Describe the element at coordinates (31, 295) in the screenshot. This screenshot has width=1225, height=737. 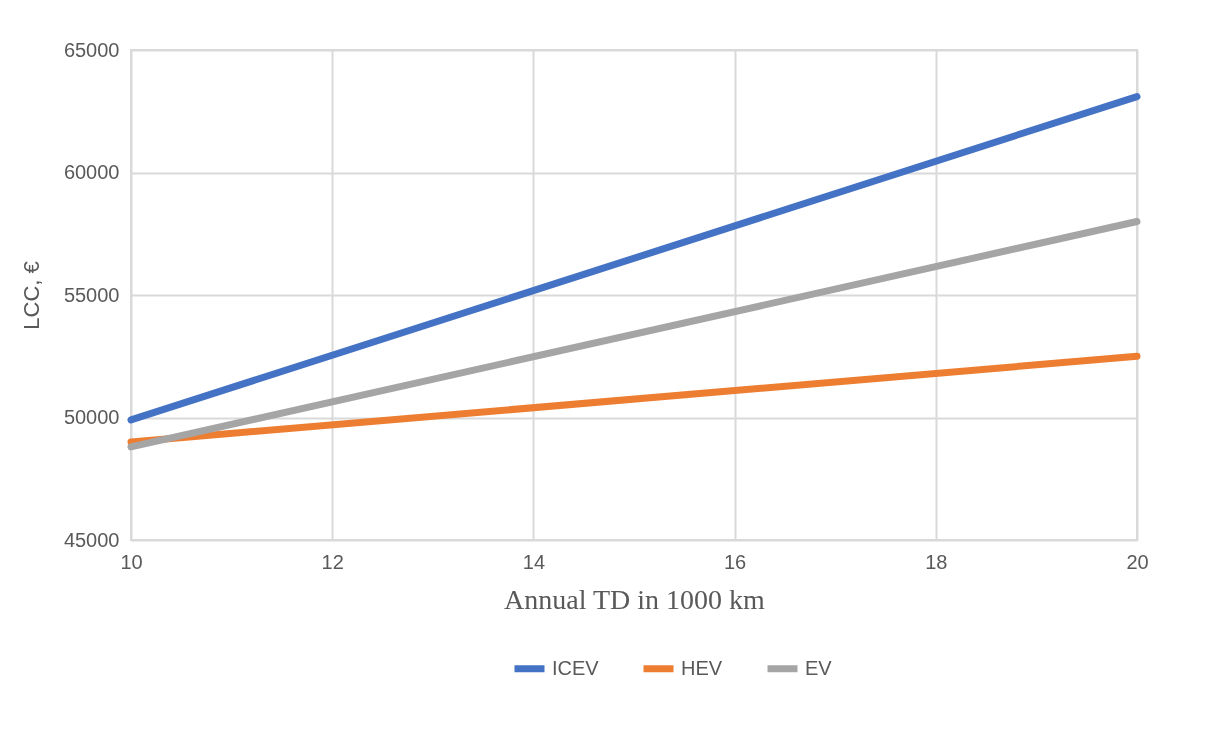
I see `y-axis-title: LCC, €` at that location.